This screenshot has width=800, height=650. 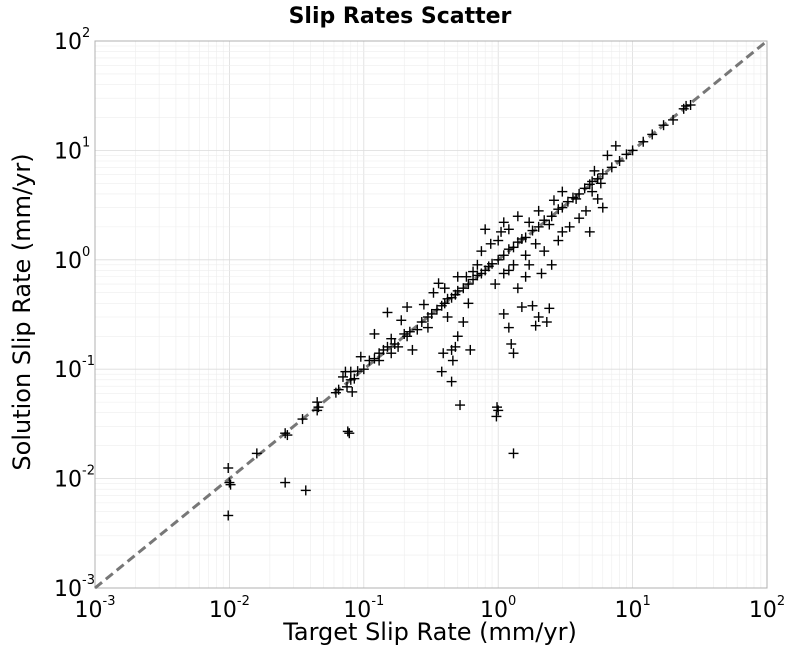 I want to click on x-tick-label: 10⁻², so click(x=229, y=608).